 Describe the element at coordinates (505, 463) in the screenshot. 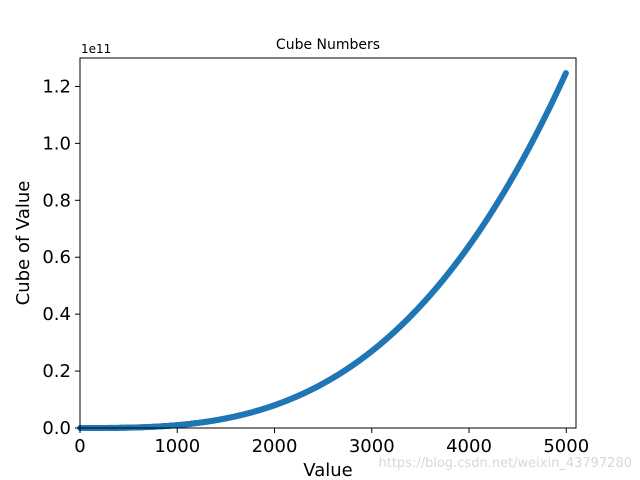

I see `watermark-text: https://blog.csdn.net/weixin_43797280` at that location.